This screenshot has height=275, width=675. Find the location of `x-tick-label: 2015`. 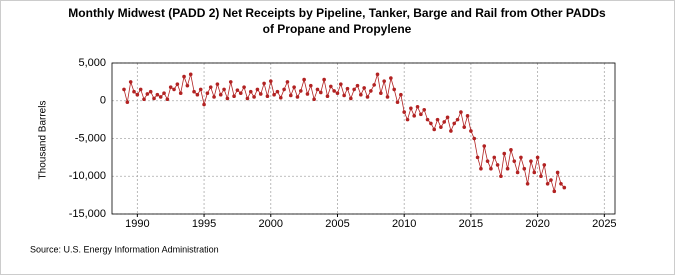

x-tick-label: 2015 is located at coordinates (471, 224).